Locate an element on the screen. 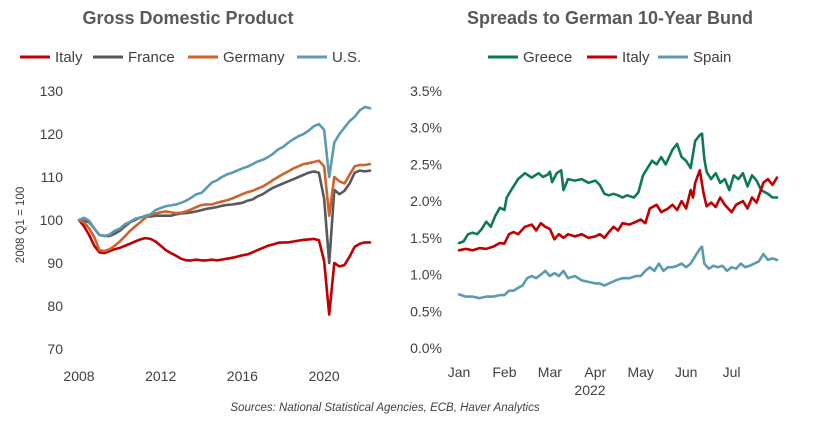  gdp-y-tick-label: 100 is located at coordinates (52, 220).